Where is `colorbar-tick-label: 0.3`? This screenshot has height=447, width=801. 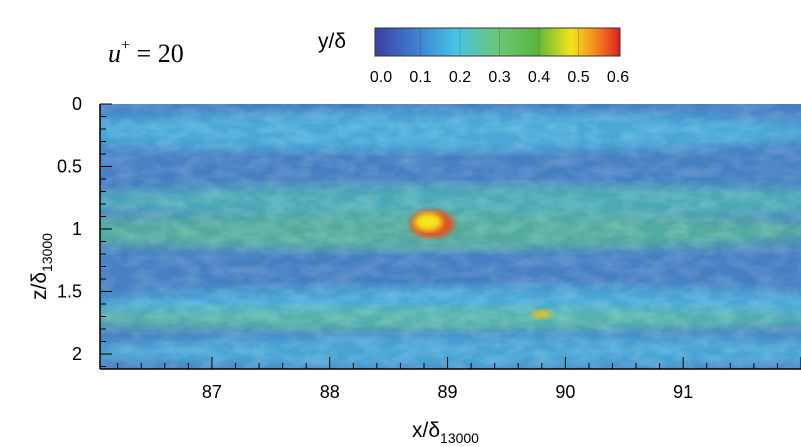
colorbar-tick-label: 0.3 is located at coordinates (499, 77).